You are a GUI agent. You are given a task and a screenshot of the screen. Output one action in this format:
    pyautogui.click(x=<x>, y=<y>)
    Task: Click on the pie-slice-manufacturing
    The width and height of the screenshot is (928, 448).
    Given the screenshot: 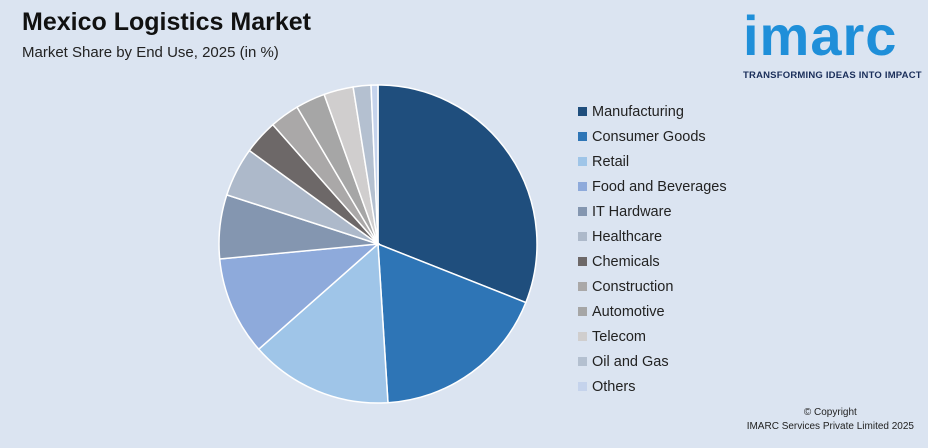 What is the action you would take?
    pyautogui.click(x=457, y=194)
    